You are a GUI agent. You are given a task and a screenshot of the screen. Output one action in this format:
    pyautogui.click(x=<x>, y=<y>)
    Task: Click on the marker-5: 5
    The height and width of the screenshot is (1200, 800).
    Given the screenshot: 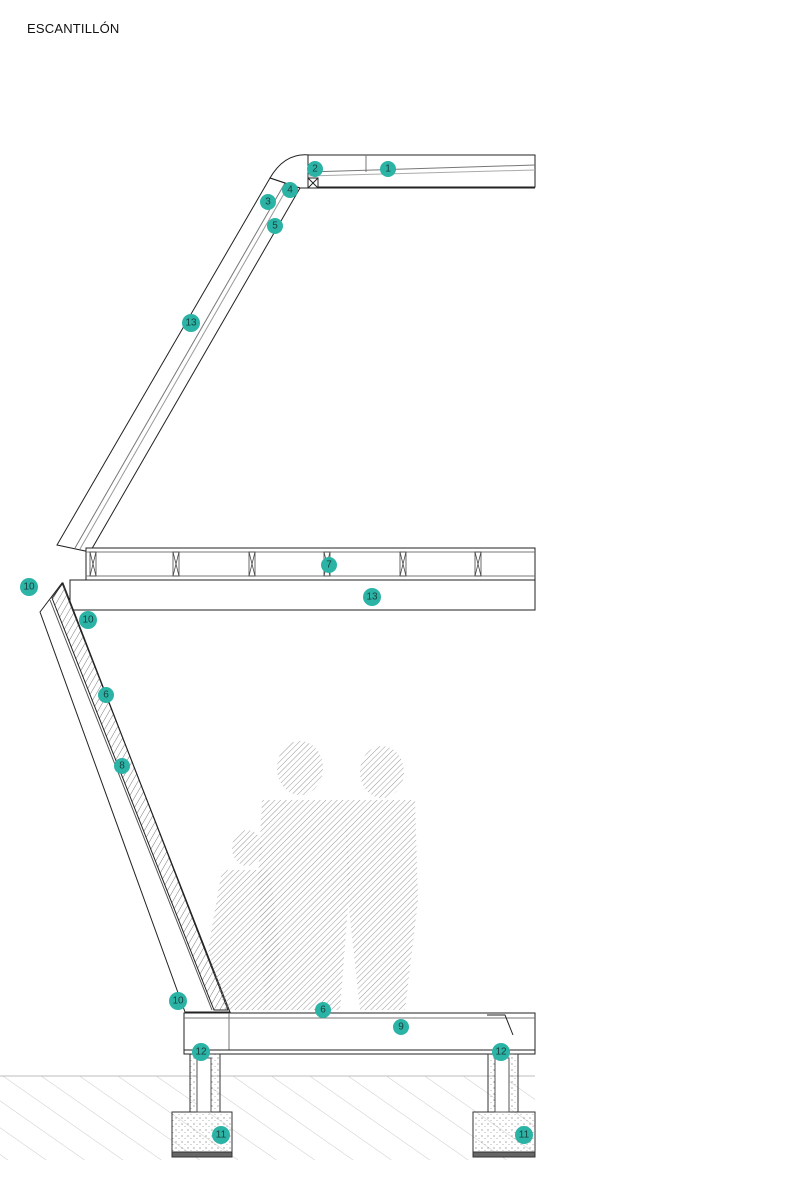 What is the action you would take?
    pyautogui.click(x=275, y=226)
    